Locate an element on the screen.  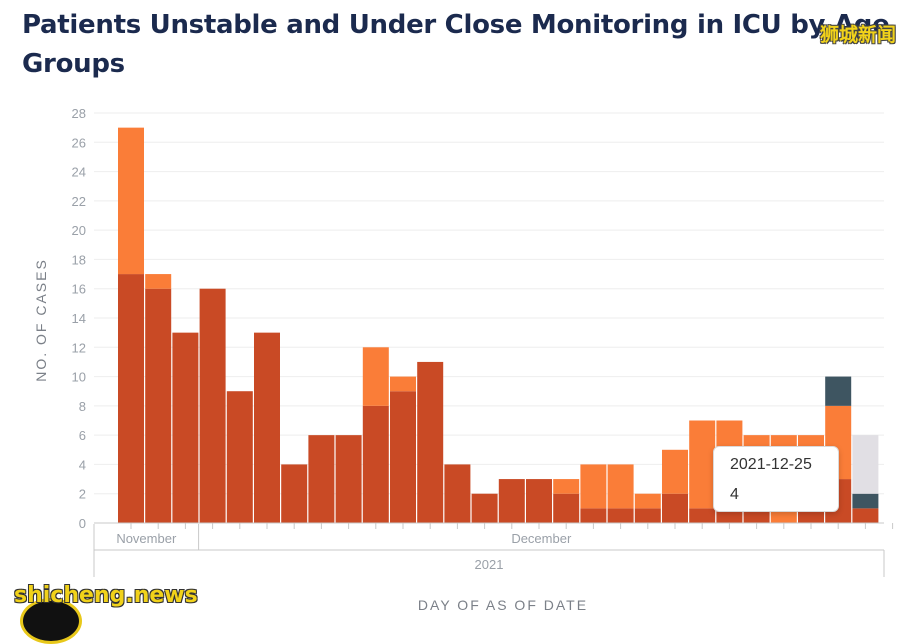
tooltip: 2021-12-25 4 is located at coordinates (776, 479).